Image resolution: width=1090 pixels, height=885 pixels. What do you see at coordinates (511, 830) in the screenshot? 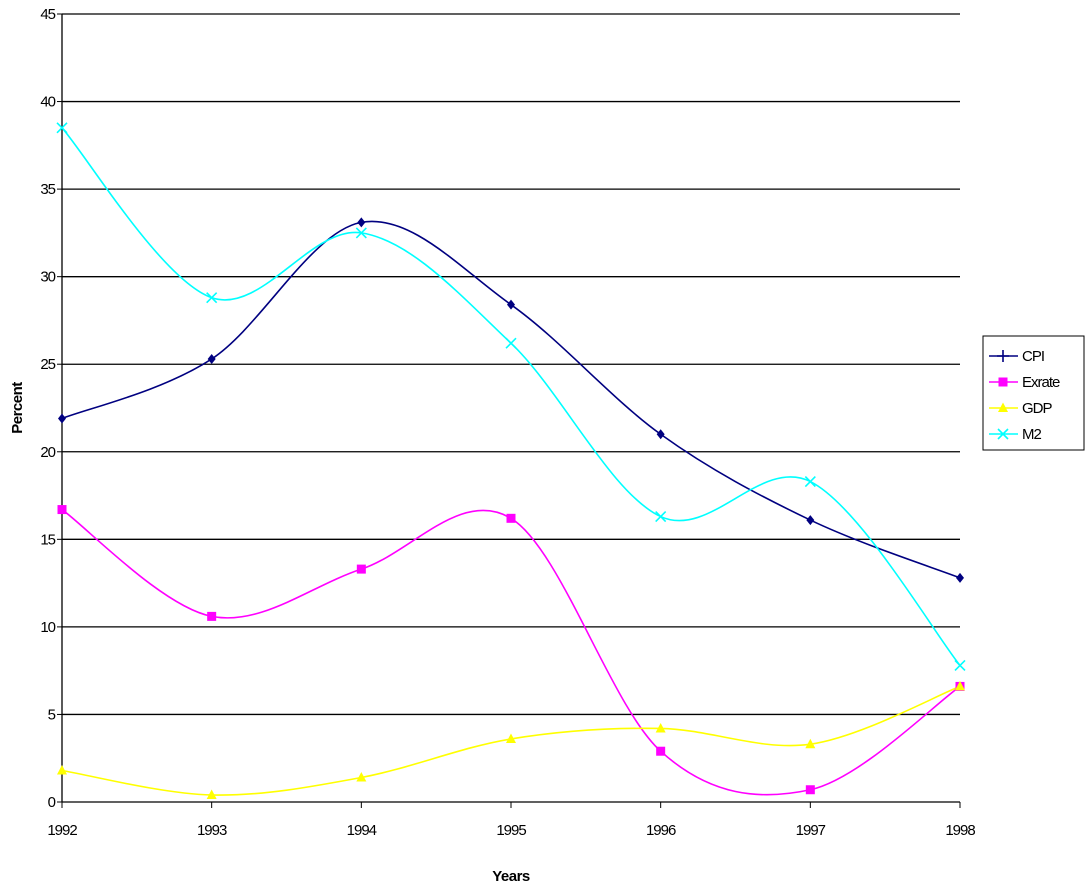
I see `x-tick-label: 1995` at bounding box center [511, 830].